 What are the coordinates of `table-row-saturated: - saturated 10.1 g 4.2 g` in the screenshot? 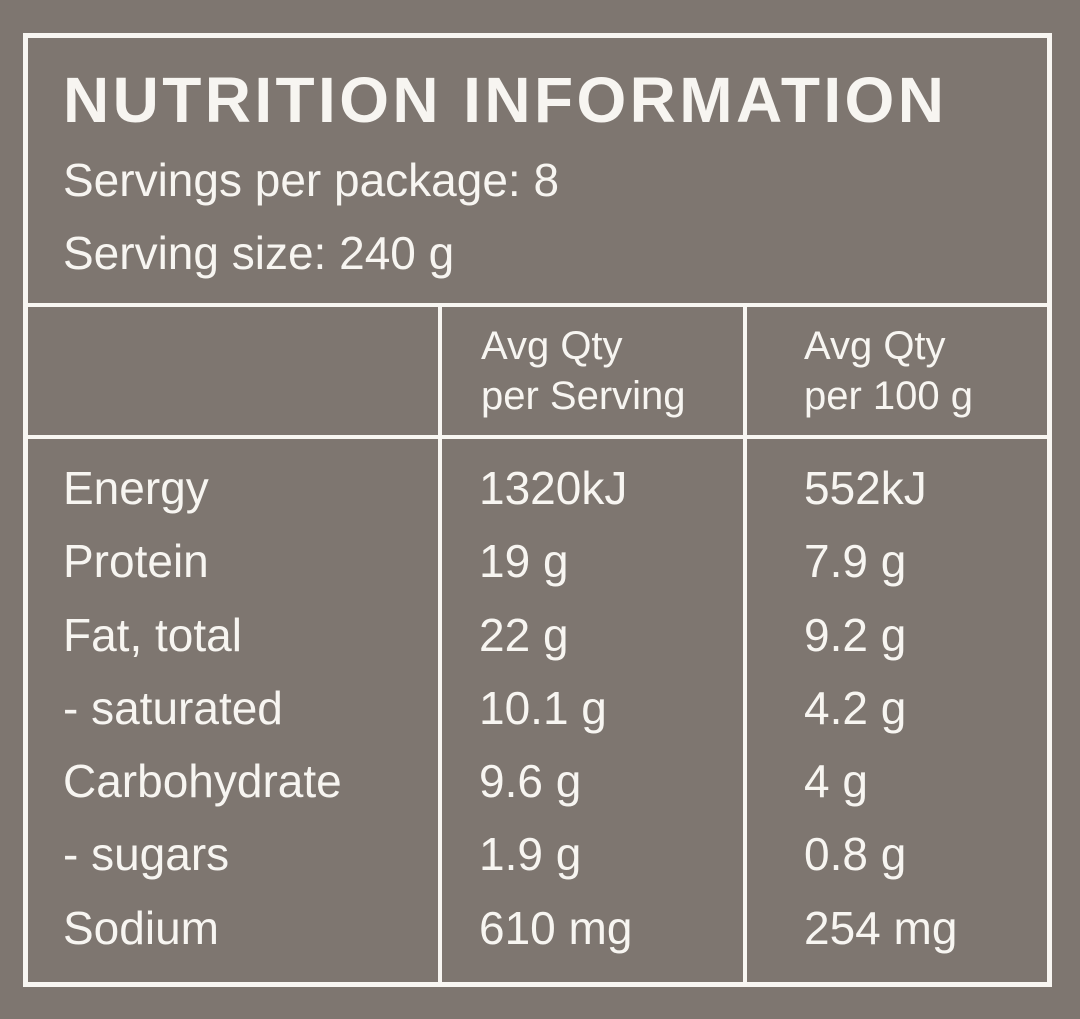 It's located at (537, 714).